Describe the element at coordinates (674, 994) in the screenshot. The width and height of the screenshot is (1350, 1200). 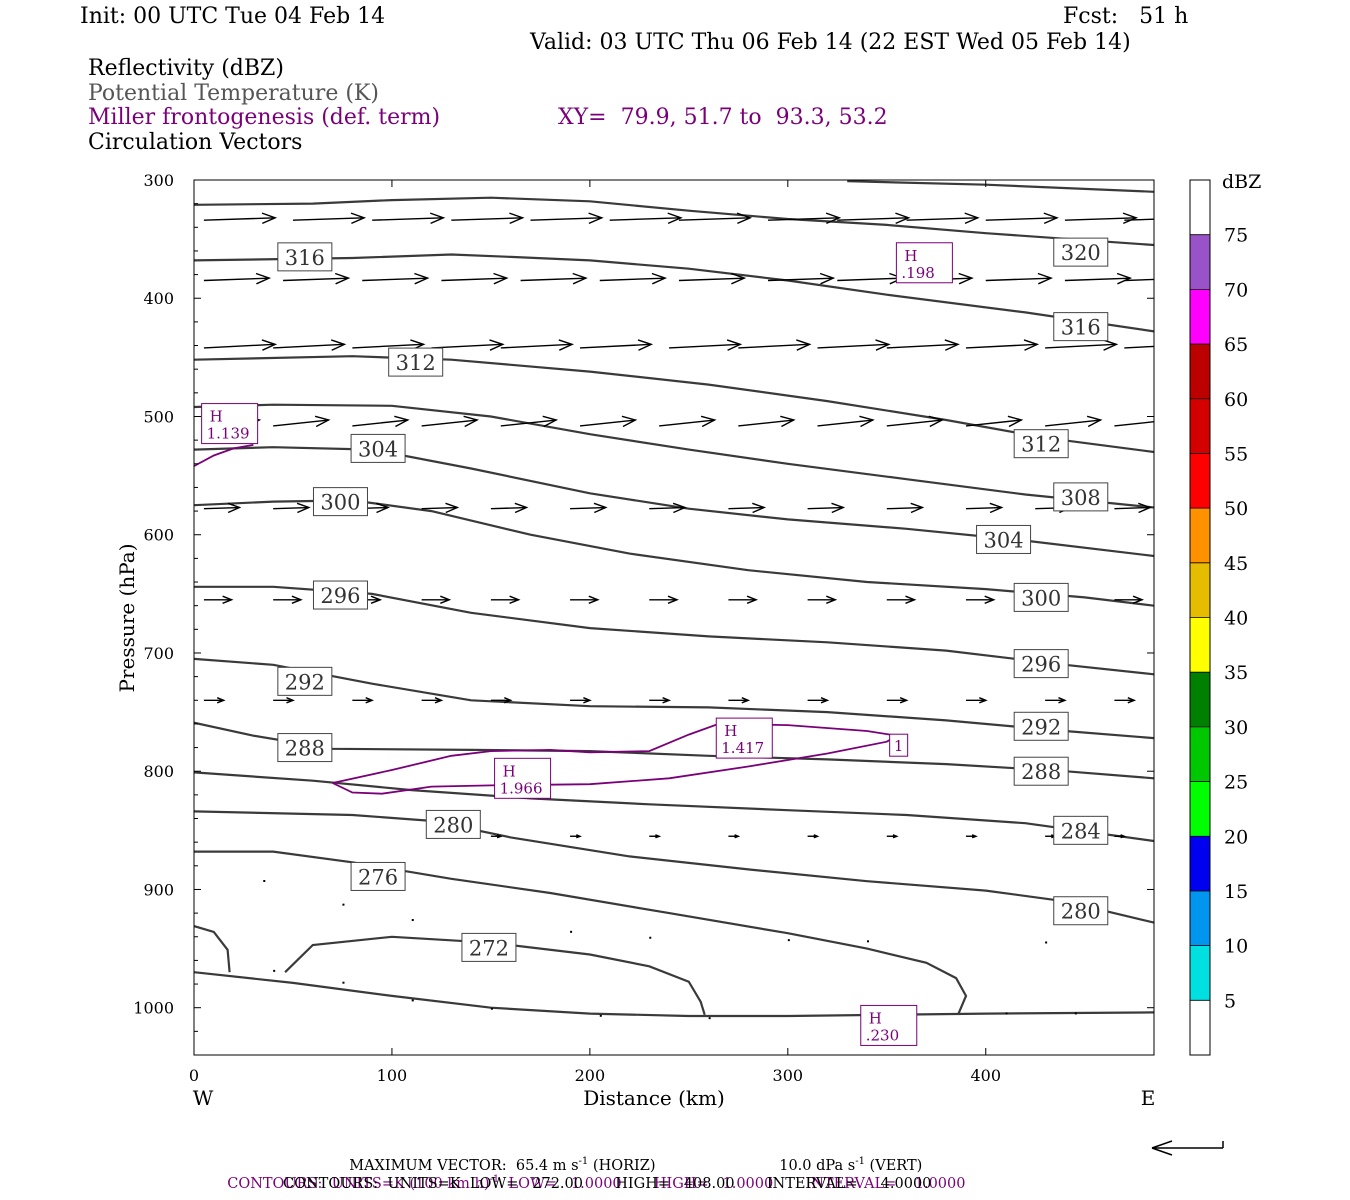
I see `theta-contour-line` at that location.